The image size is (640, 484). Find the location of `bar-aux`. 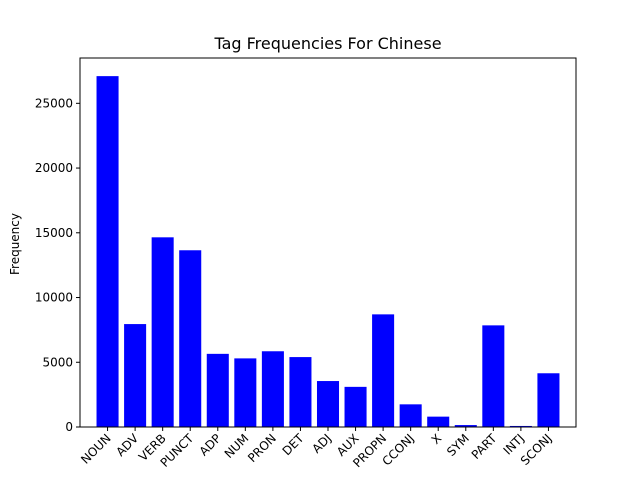

bar-aux is located at coordinates (355, 406).